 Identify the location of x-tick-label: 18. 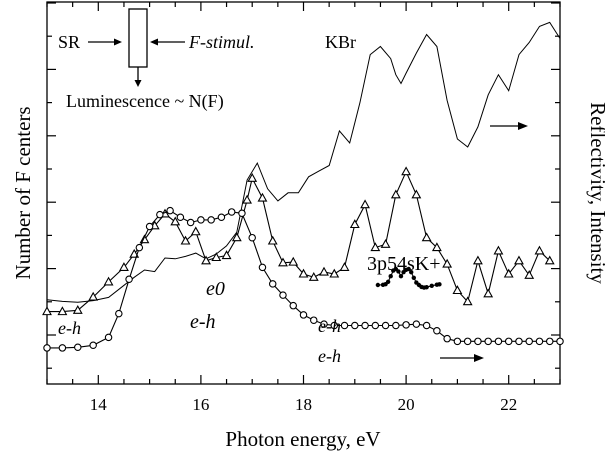
(303, 404).